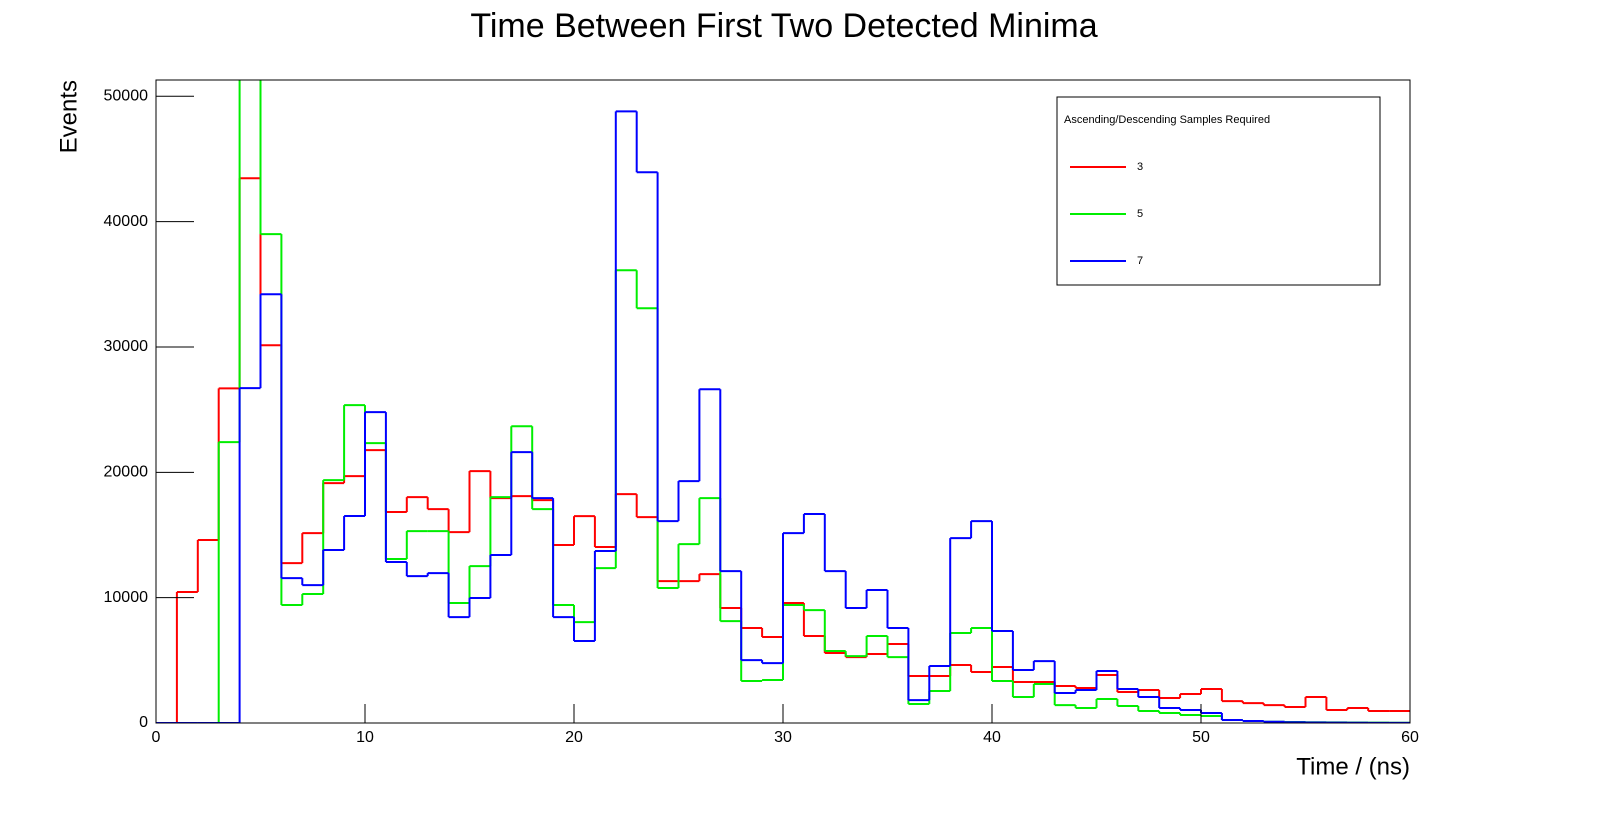 Image resolution: width=1598 pixels, height=820 pixels. Describe the element at coordinates (126, 96) in the screenshot. I see `y-tick-label: 50000` at that location.